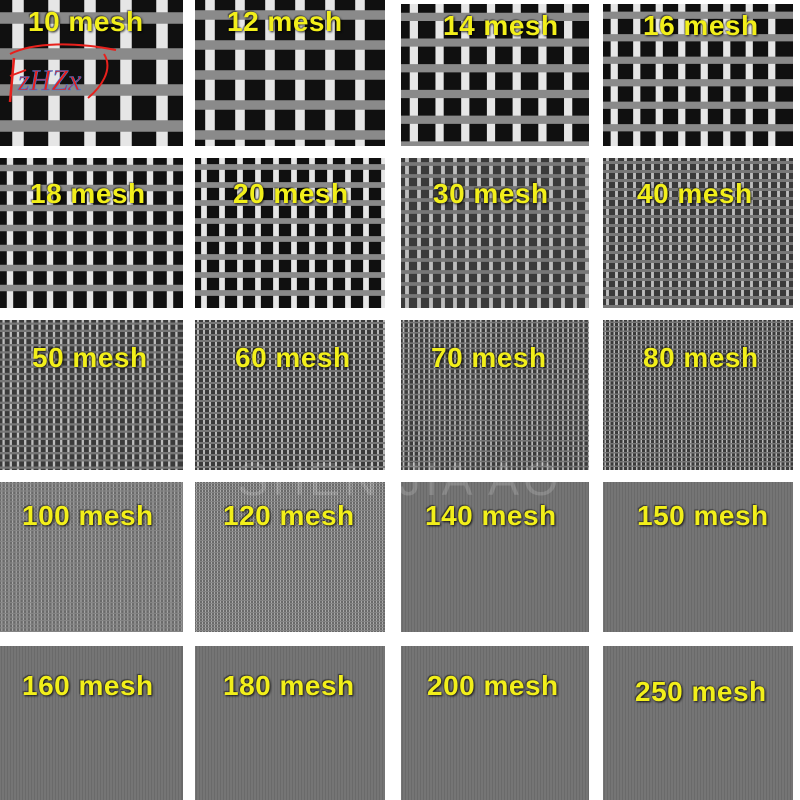 This screenshot has height=800, width=800. I want to click on mesh-label: 100 mesh, so click(88, 515).